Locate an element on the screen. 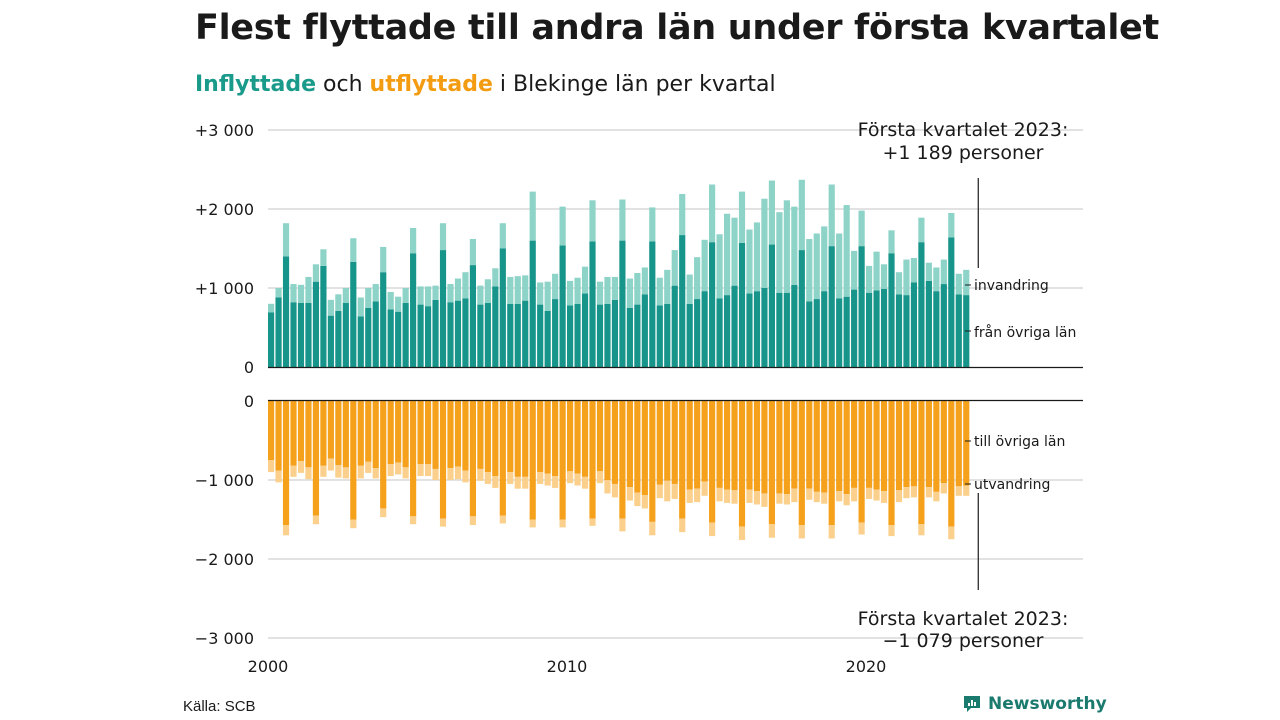 The image size is (1280, 720). brand-logo: Newsworthy is located at coordinates (1034, 704).